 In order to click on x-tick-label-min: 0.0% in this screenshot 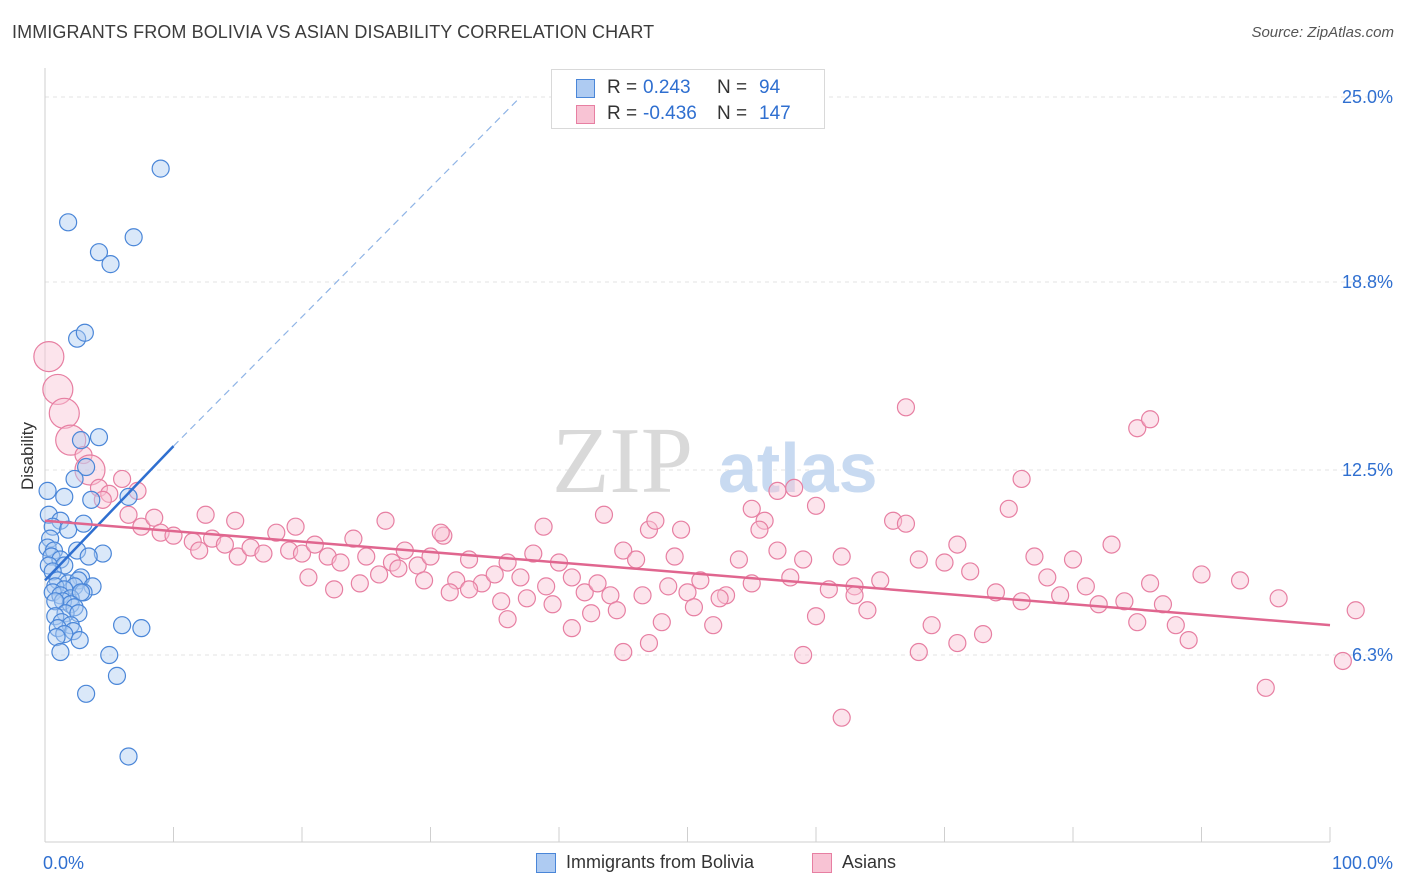, I will do `click(63, 863)`.